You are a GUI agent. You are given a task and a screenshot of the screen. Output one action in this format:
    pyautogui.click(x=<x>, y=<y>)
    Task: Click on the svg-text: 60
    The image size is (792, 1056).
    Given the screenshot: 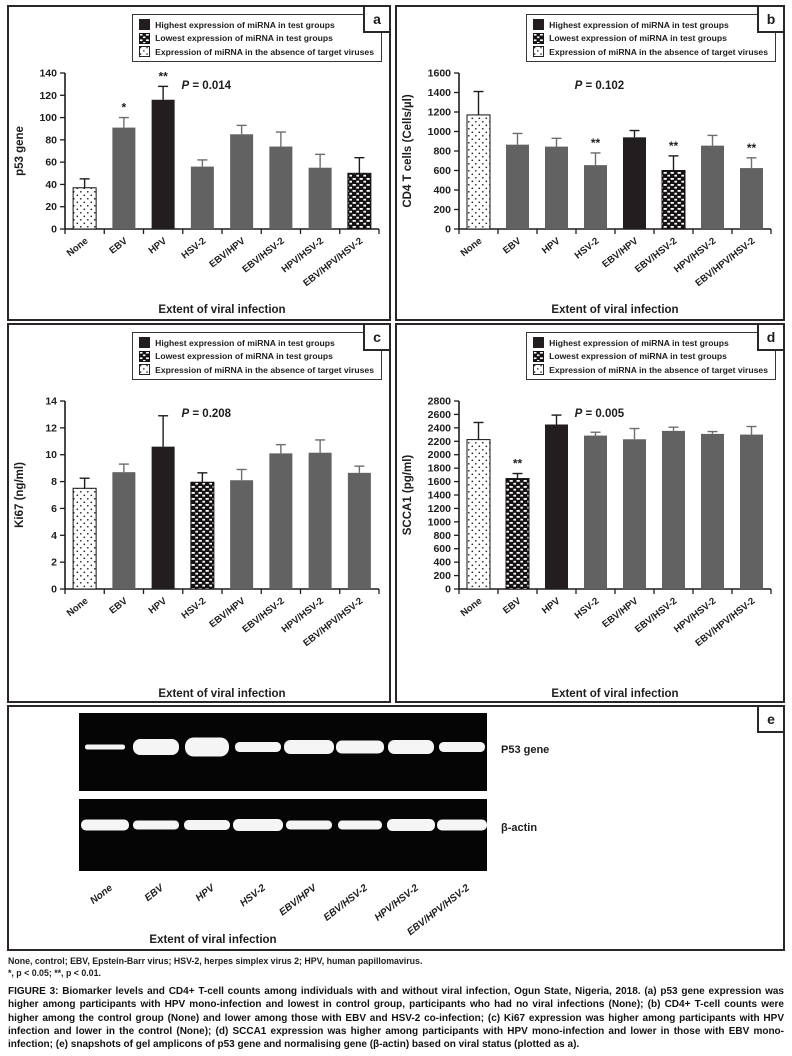 What is the action you would take?
    pyautogui.click(x=51, y=163)
    